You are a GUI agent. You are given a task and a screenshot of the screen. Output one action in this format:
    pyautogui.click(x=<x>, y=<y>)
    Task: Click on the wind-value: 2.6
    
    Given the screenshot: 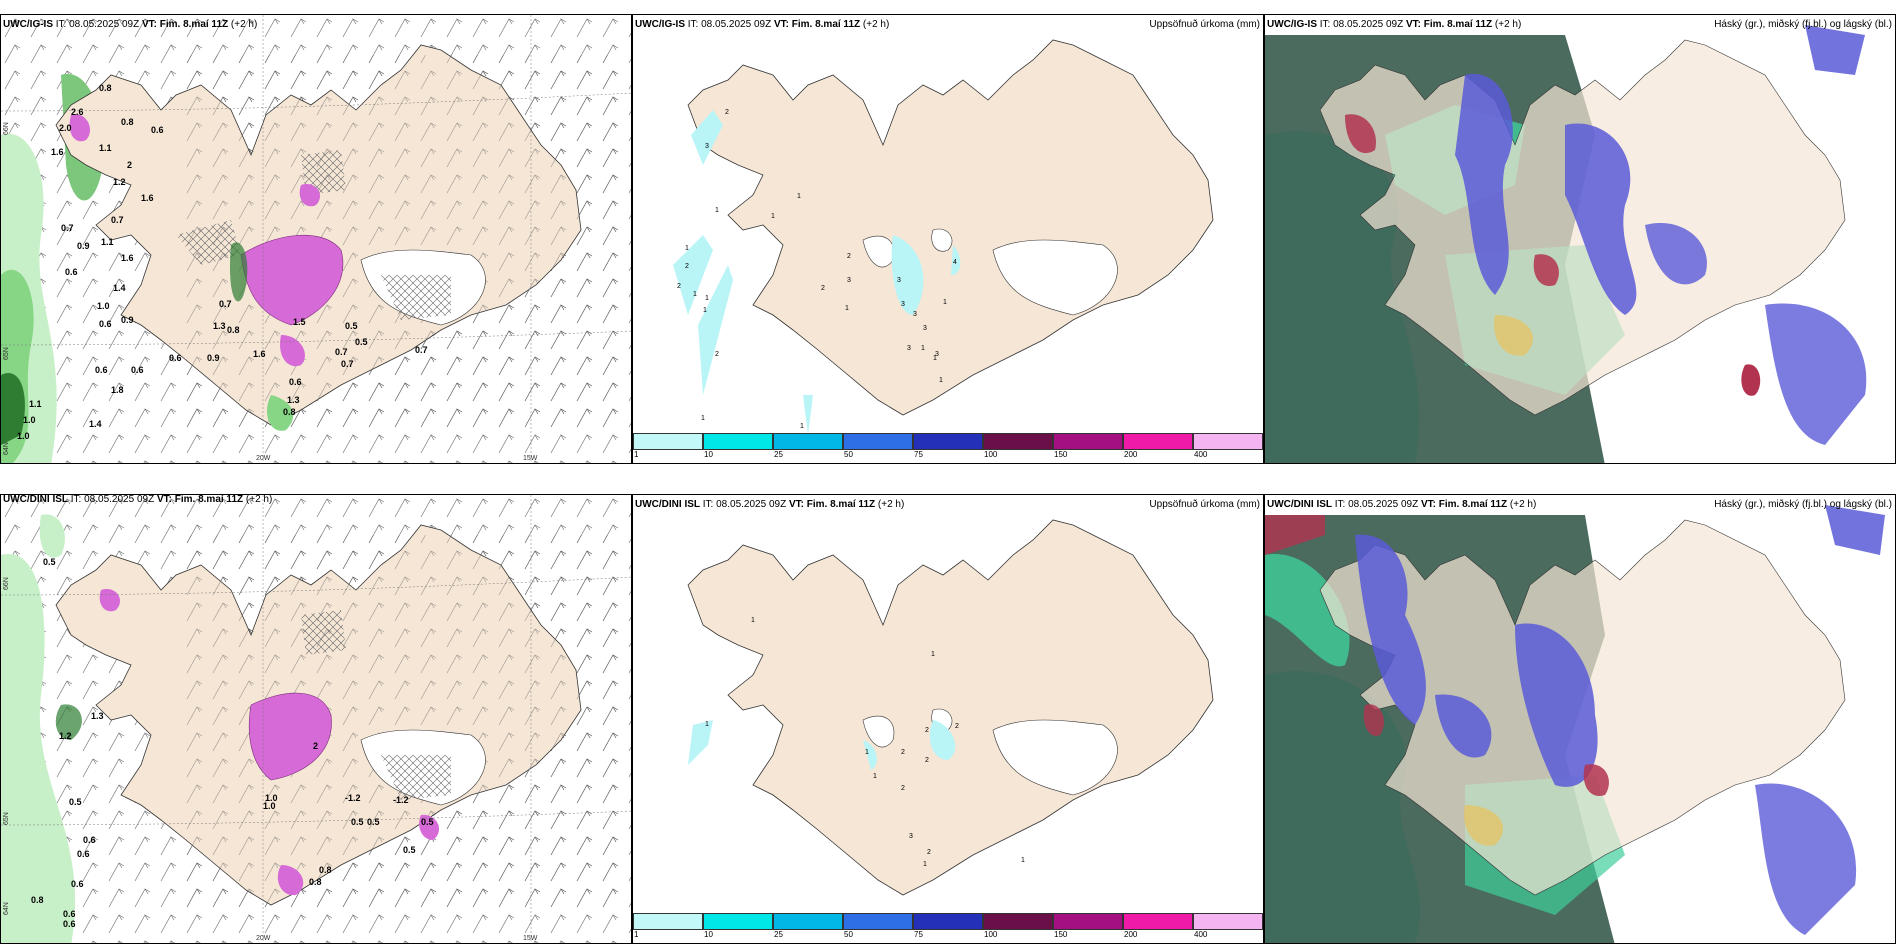 What is the action you would take?
    pyautogui.click(x=77, y=112)
    